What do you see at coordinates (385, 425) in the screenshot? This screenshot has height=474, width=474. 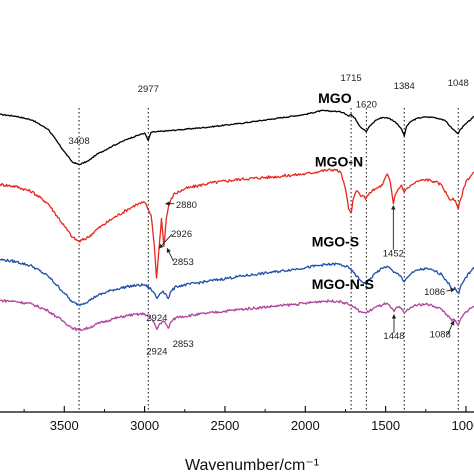 I see `x-tick-label: 1500` at bounding box center [385, 425].